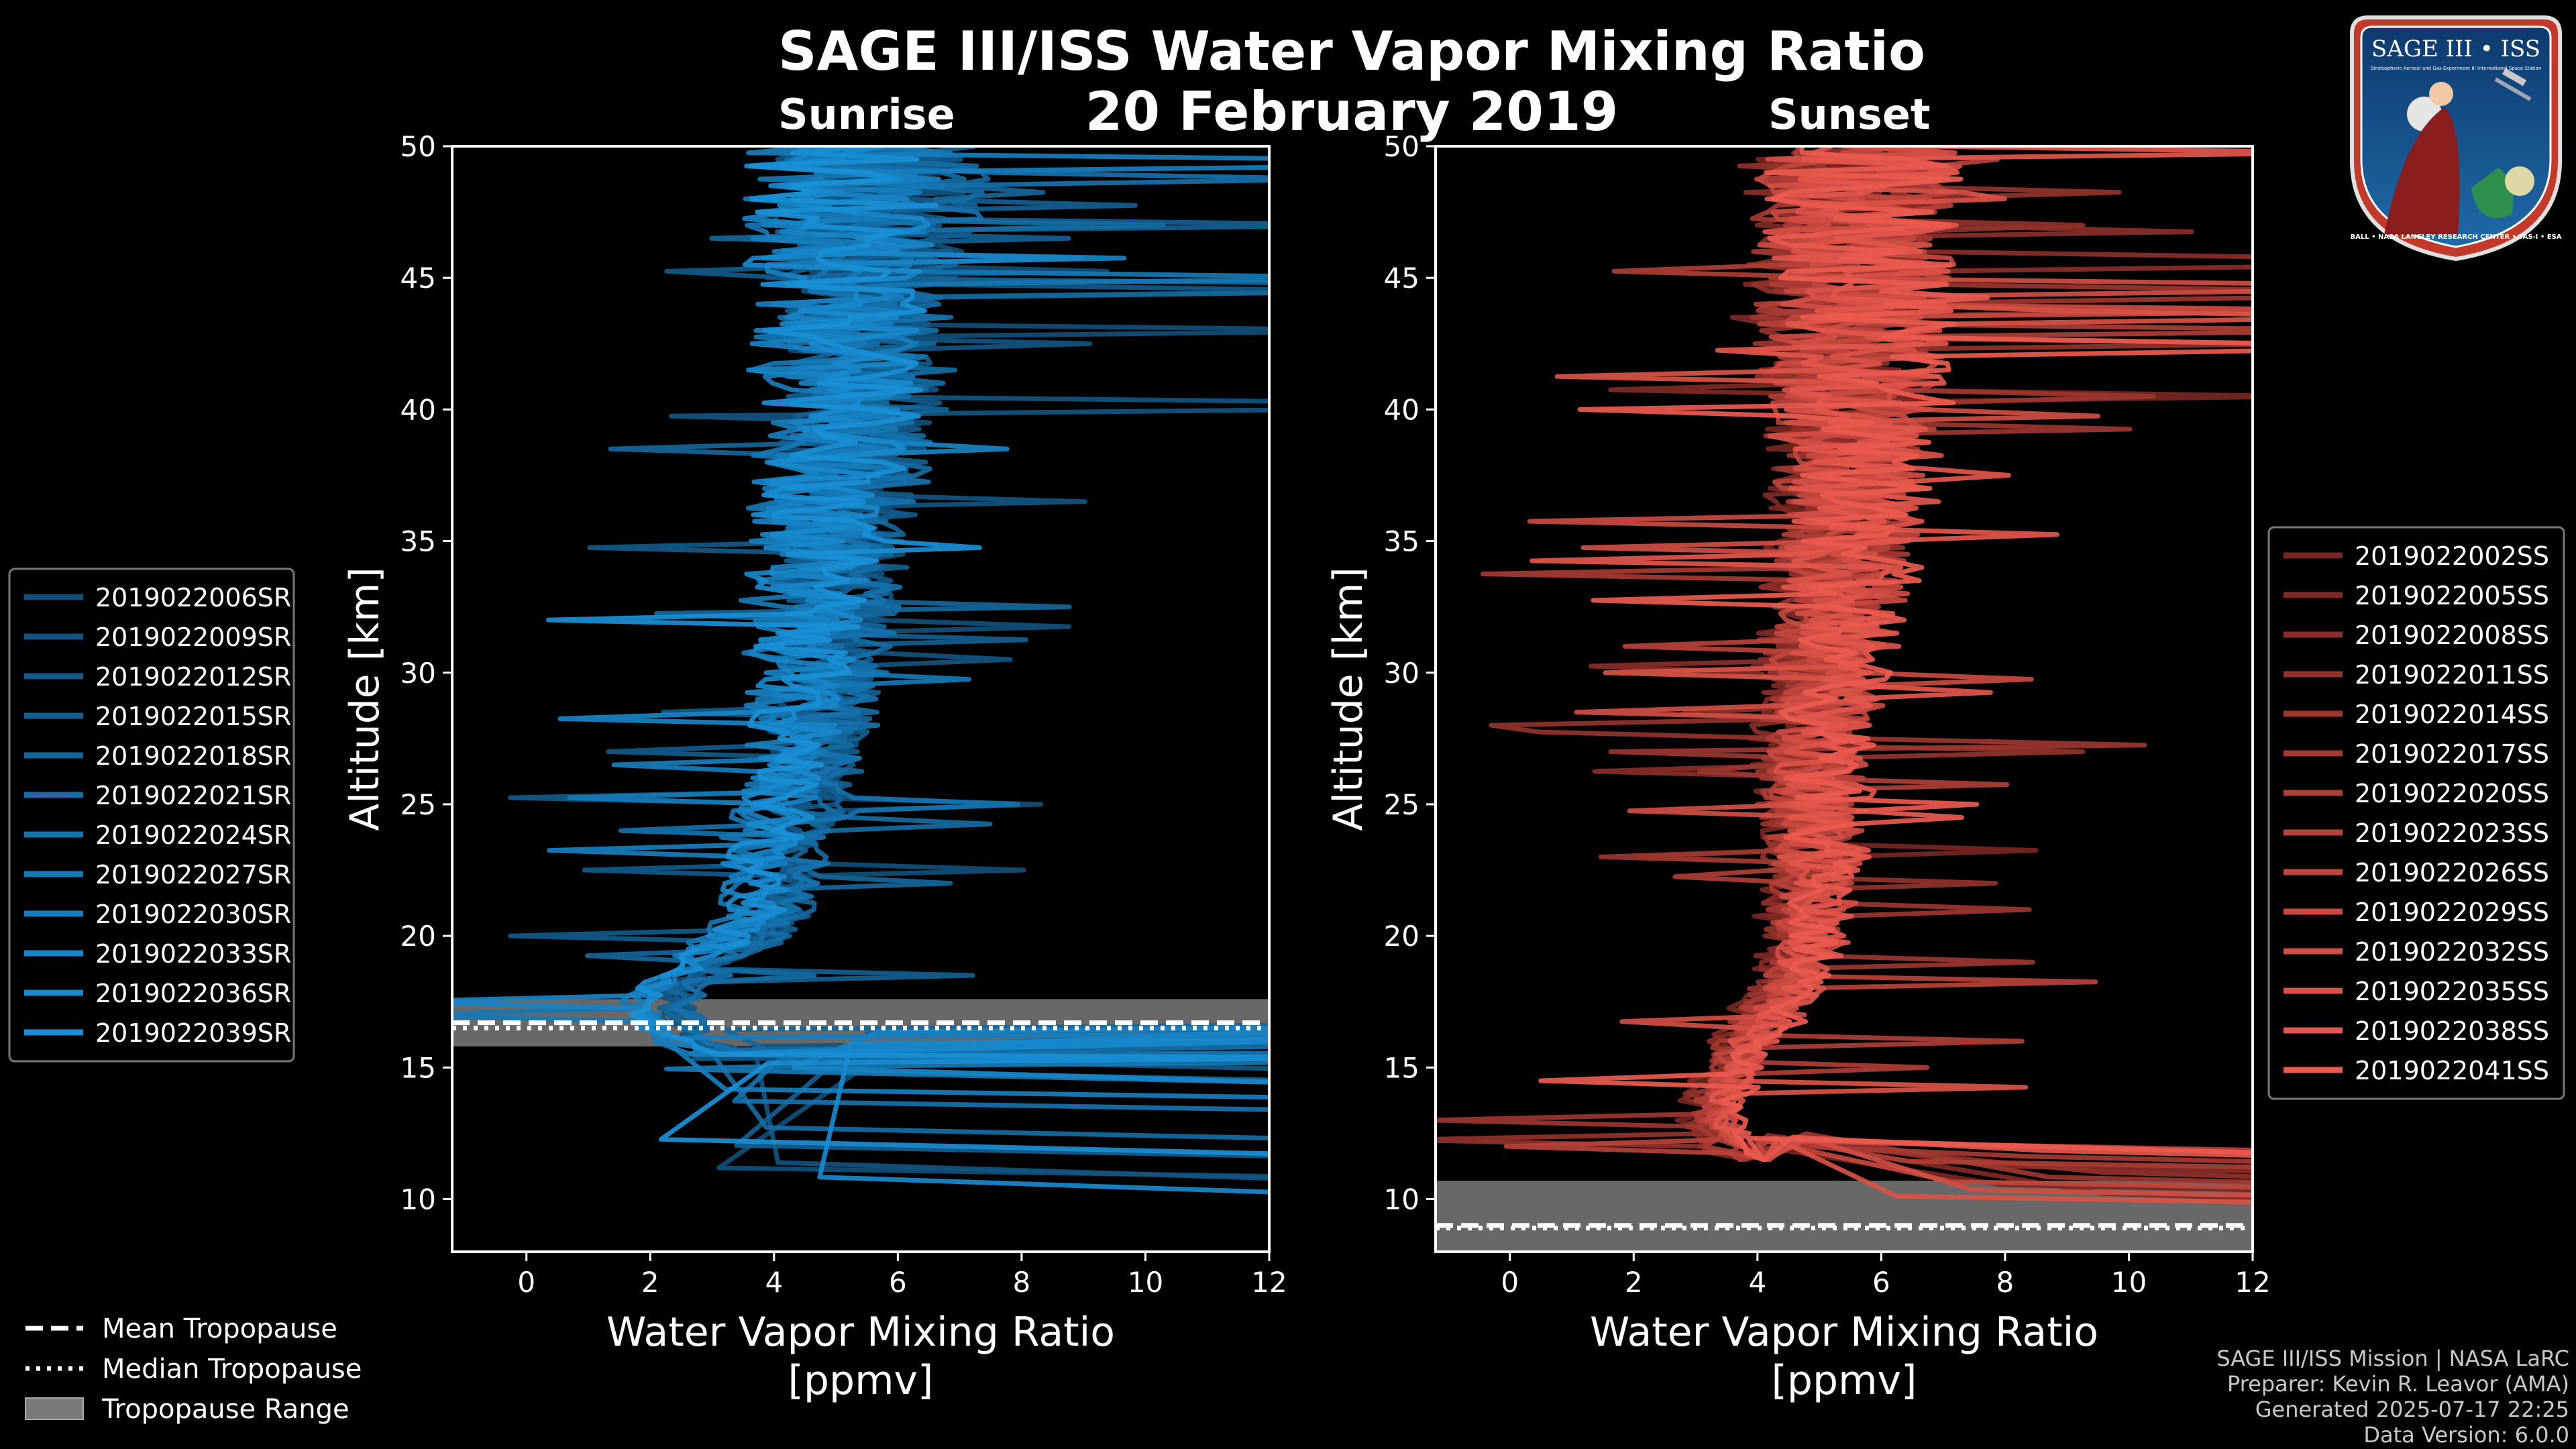 This screenshot has width=2576, height=1449. I want to click on legend-label: 2019022032SS, so click(2452, 952).